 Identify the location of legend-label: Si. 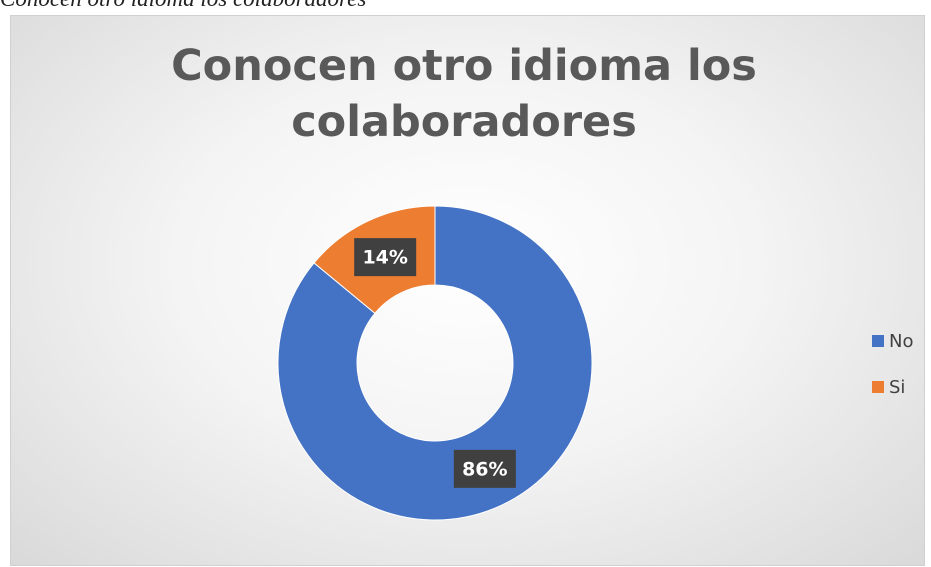
(897, 387).